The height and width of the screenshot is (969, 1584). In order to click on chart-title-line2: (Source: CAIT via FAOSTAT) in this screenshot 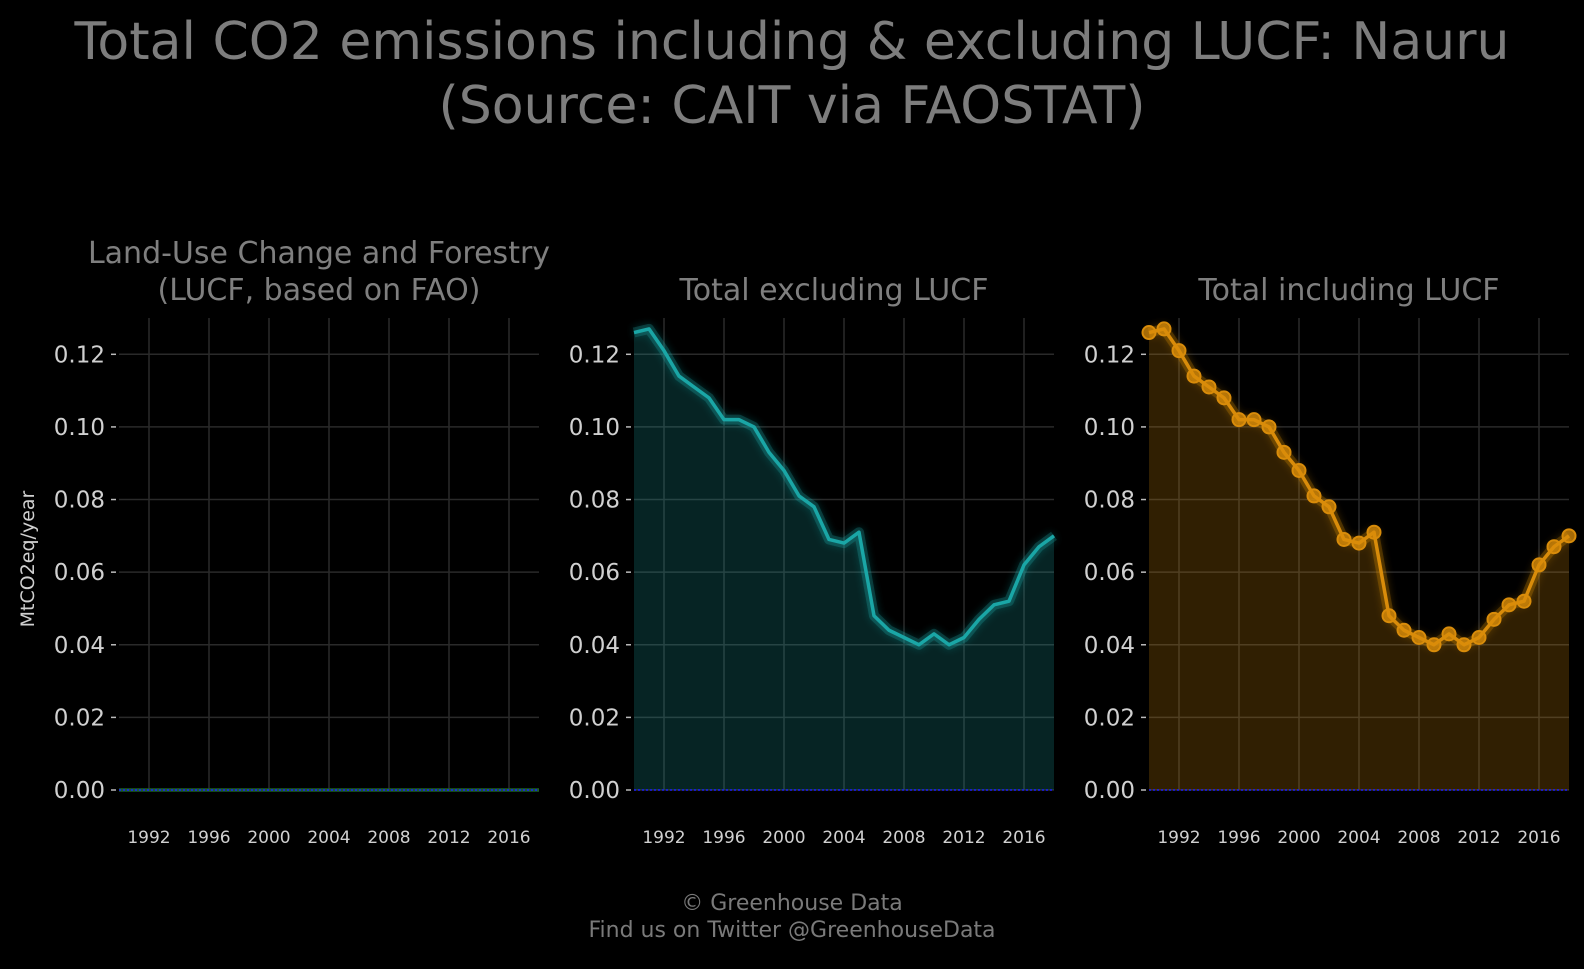, I will do `click(792, 106)`.